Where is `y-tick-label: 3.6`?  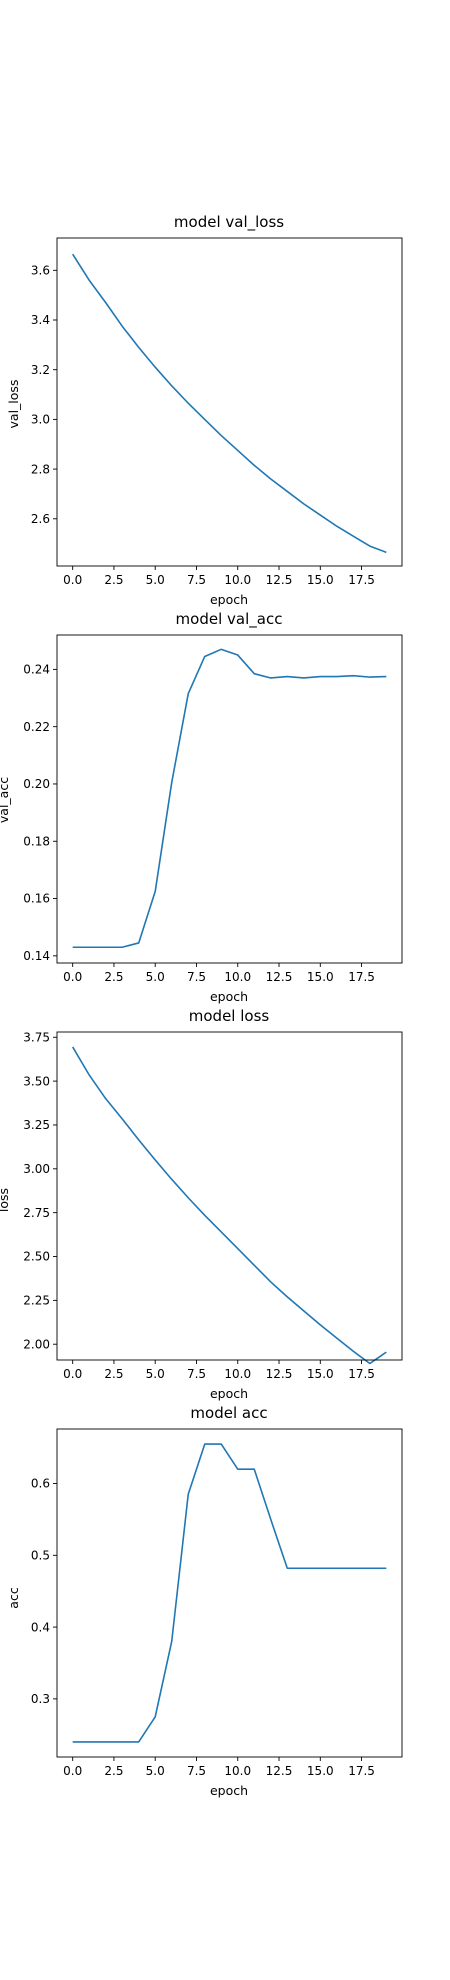
y-tick-label: 3.6 is located at coordinates (40, 271).